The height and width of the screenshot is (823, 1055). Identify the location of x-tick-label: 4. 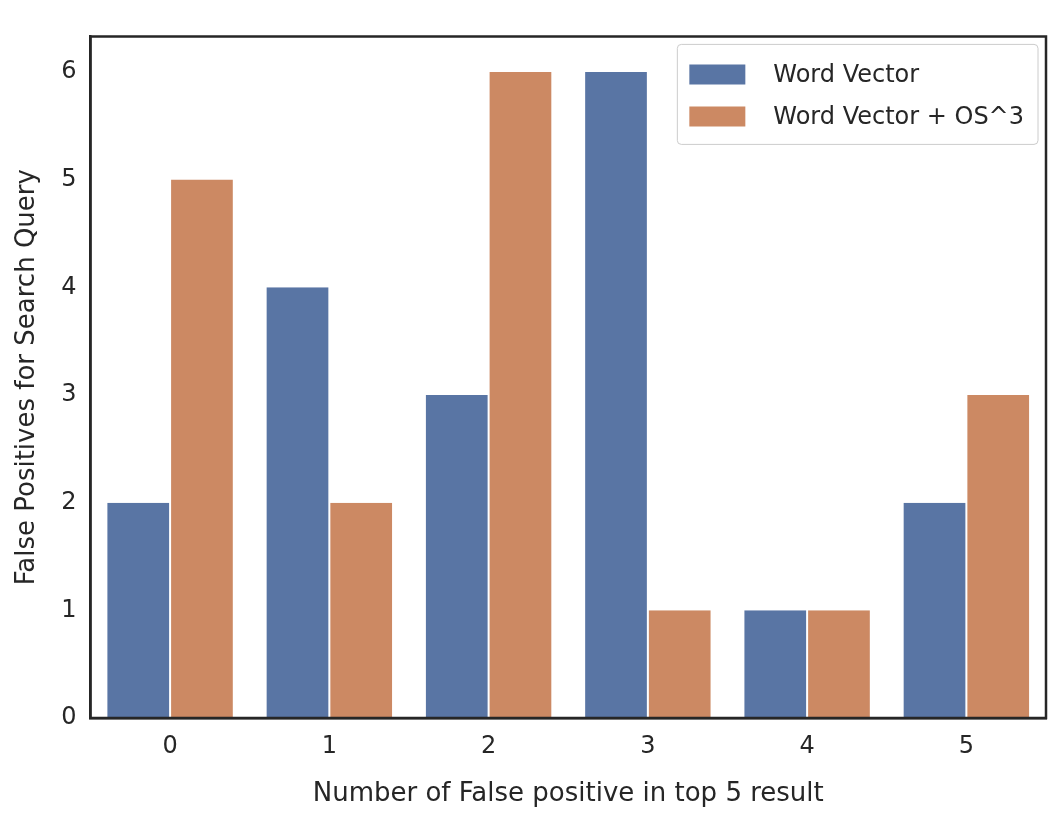
(807, 744).